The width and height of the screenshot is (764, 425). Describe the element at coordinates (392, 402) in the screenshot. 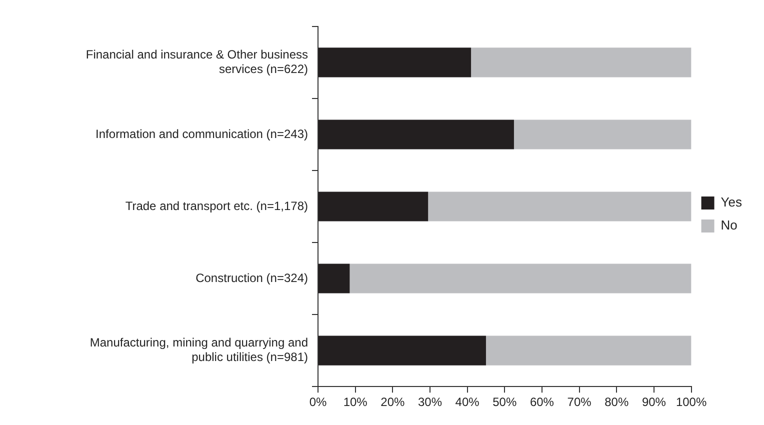

I see `x-tick-label: 20%` at that location.